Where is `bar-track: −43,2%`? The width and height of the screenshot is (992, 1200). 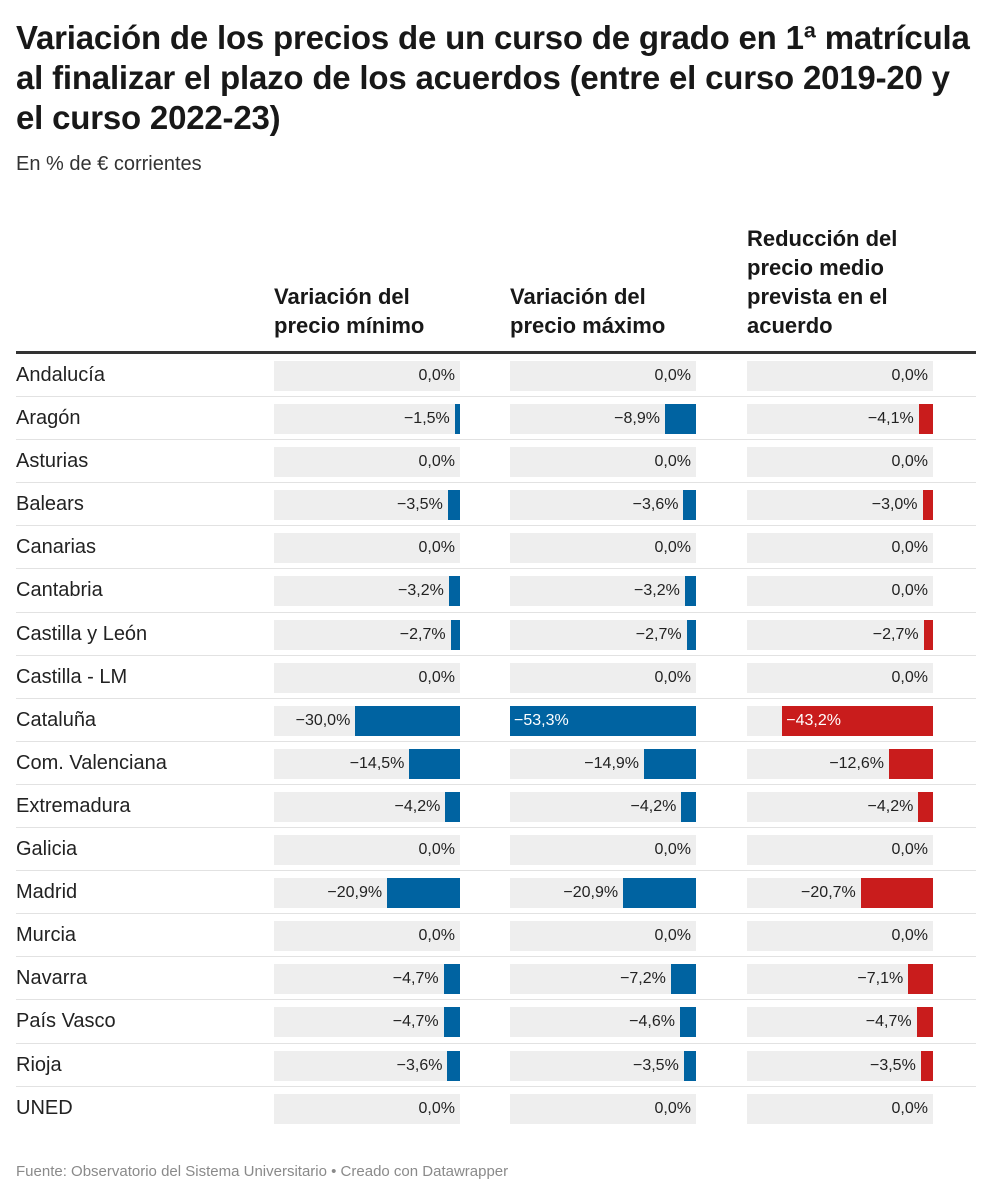
bar-track: −43,2% is located at coordinates (840, 720).